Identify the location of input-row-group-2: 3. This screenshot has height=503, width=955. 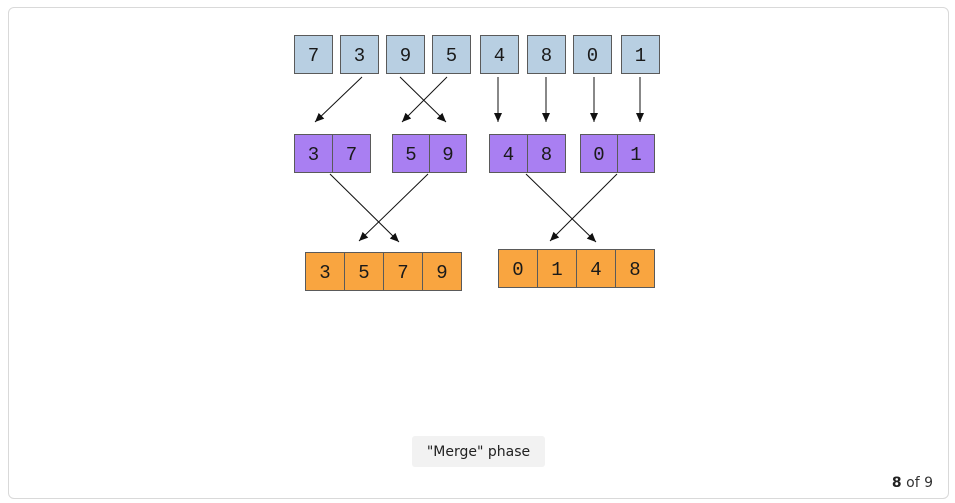
(359, 54).